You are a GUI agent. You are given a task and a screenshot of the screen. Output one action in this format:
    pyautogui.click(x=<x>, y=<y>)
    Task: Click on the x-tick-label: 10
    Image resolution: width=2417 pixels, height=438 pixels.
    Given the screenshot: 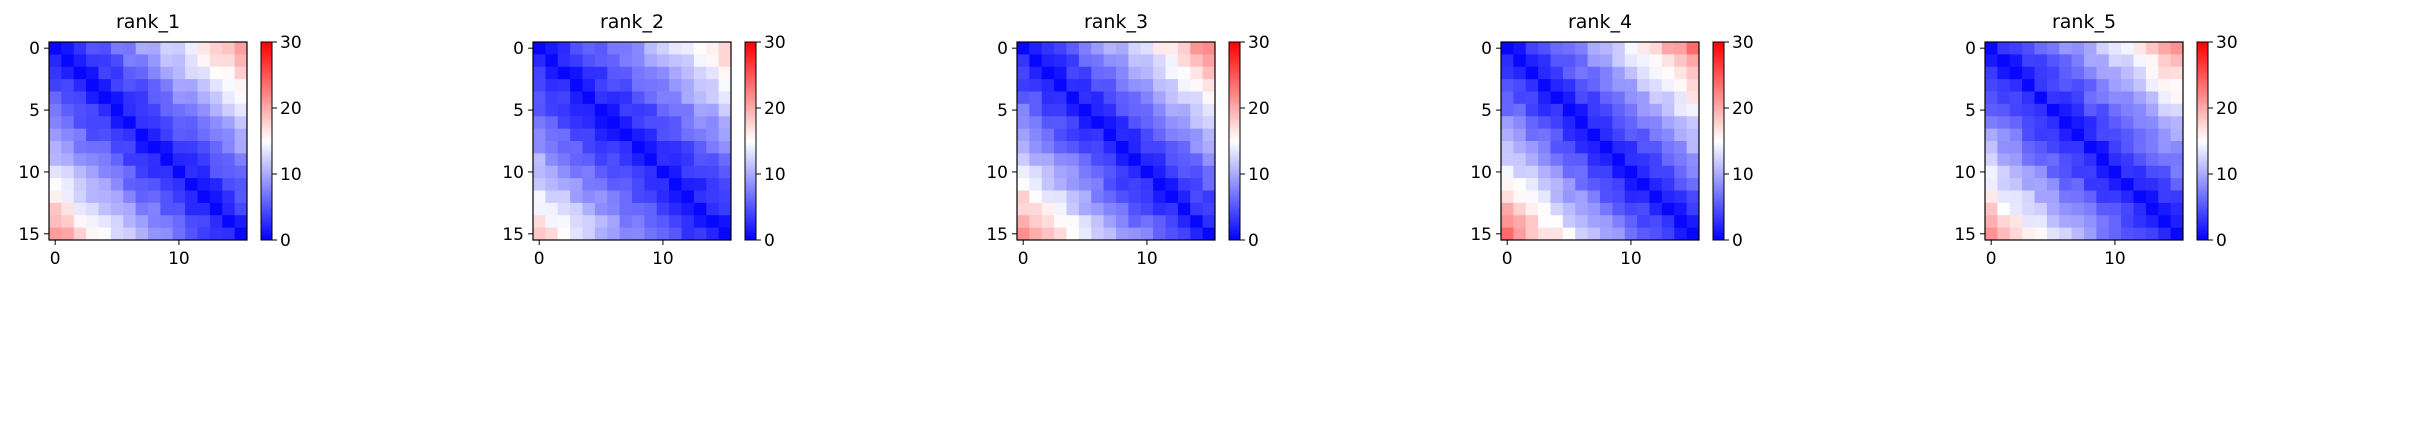 What is the action you would take?
    pyautogui.click(x=1147, y=259)
    